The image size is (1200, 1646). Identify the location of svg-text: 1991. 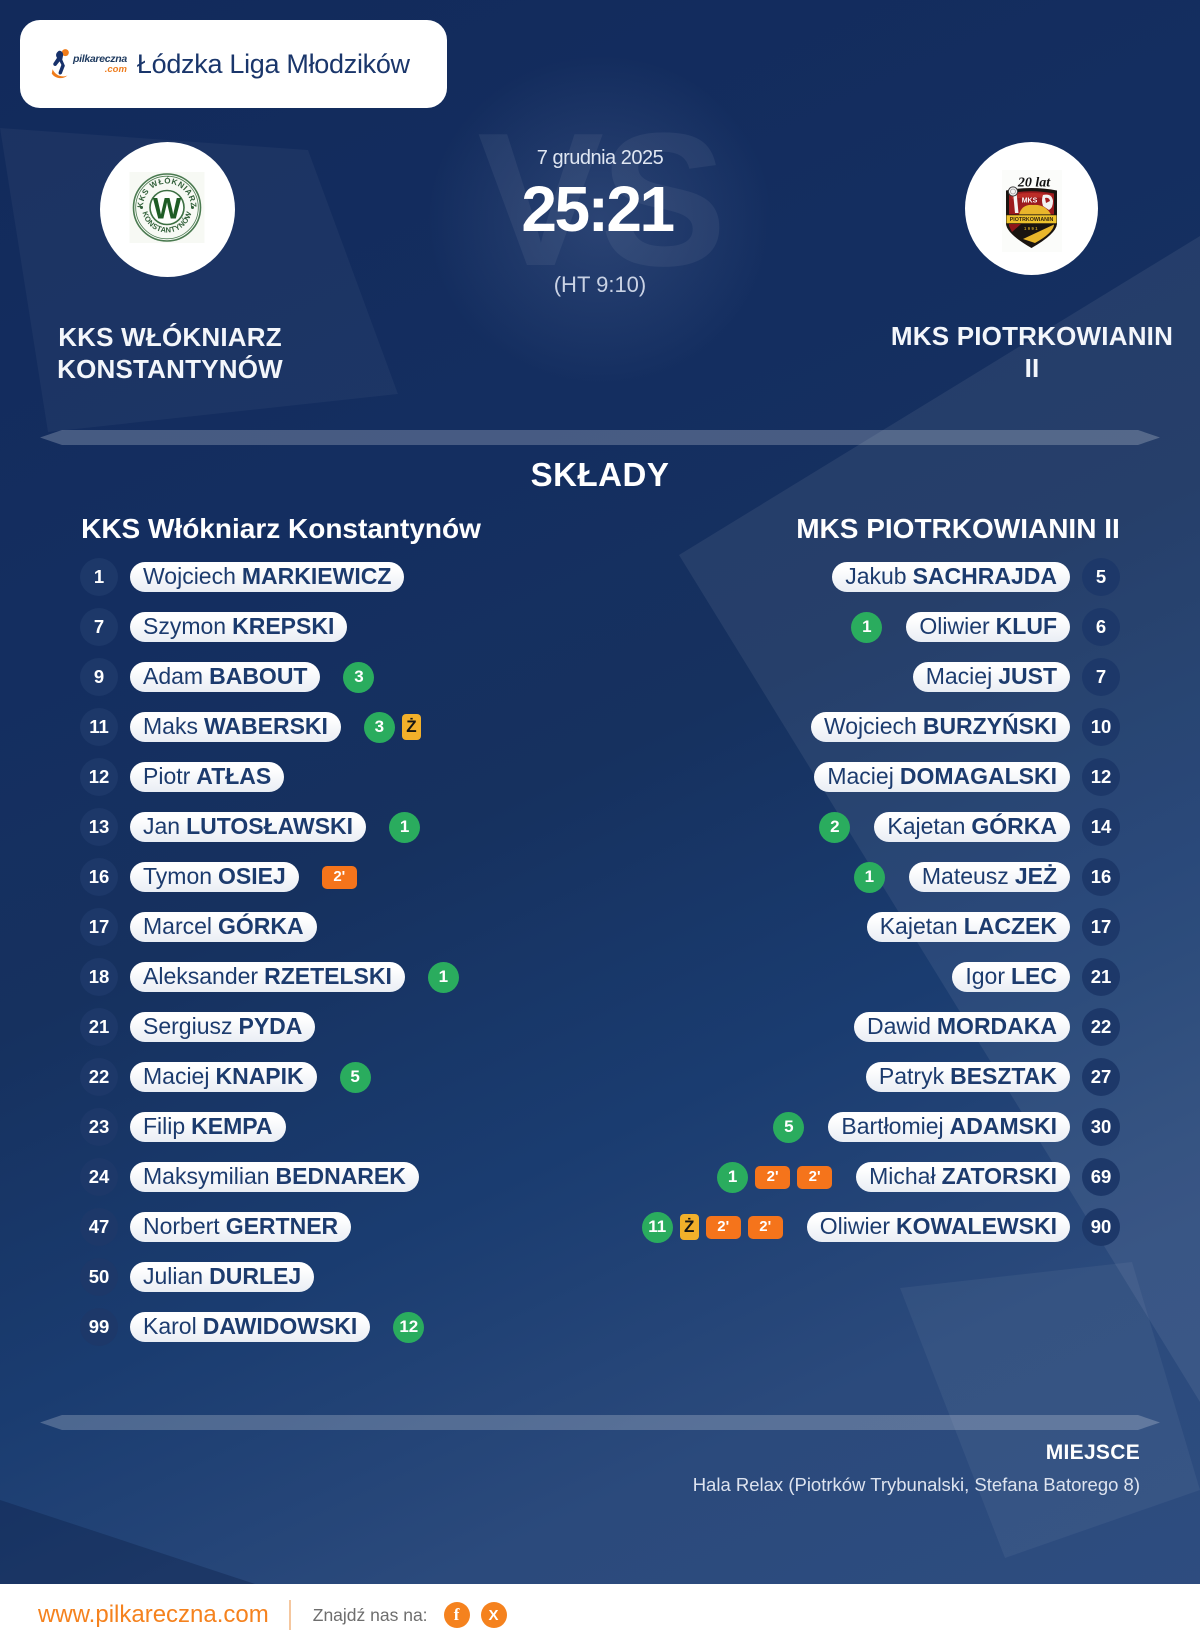
(1031, 228).